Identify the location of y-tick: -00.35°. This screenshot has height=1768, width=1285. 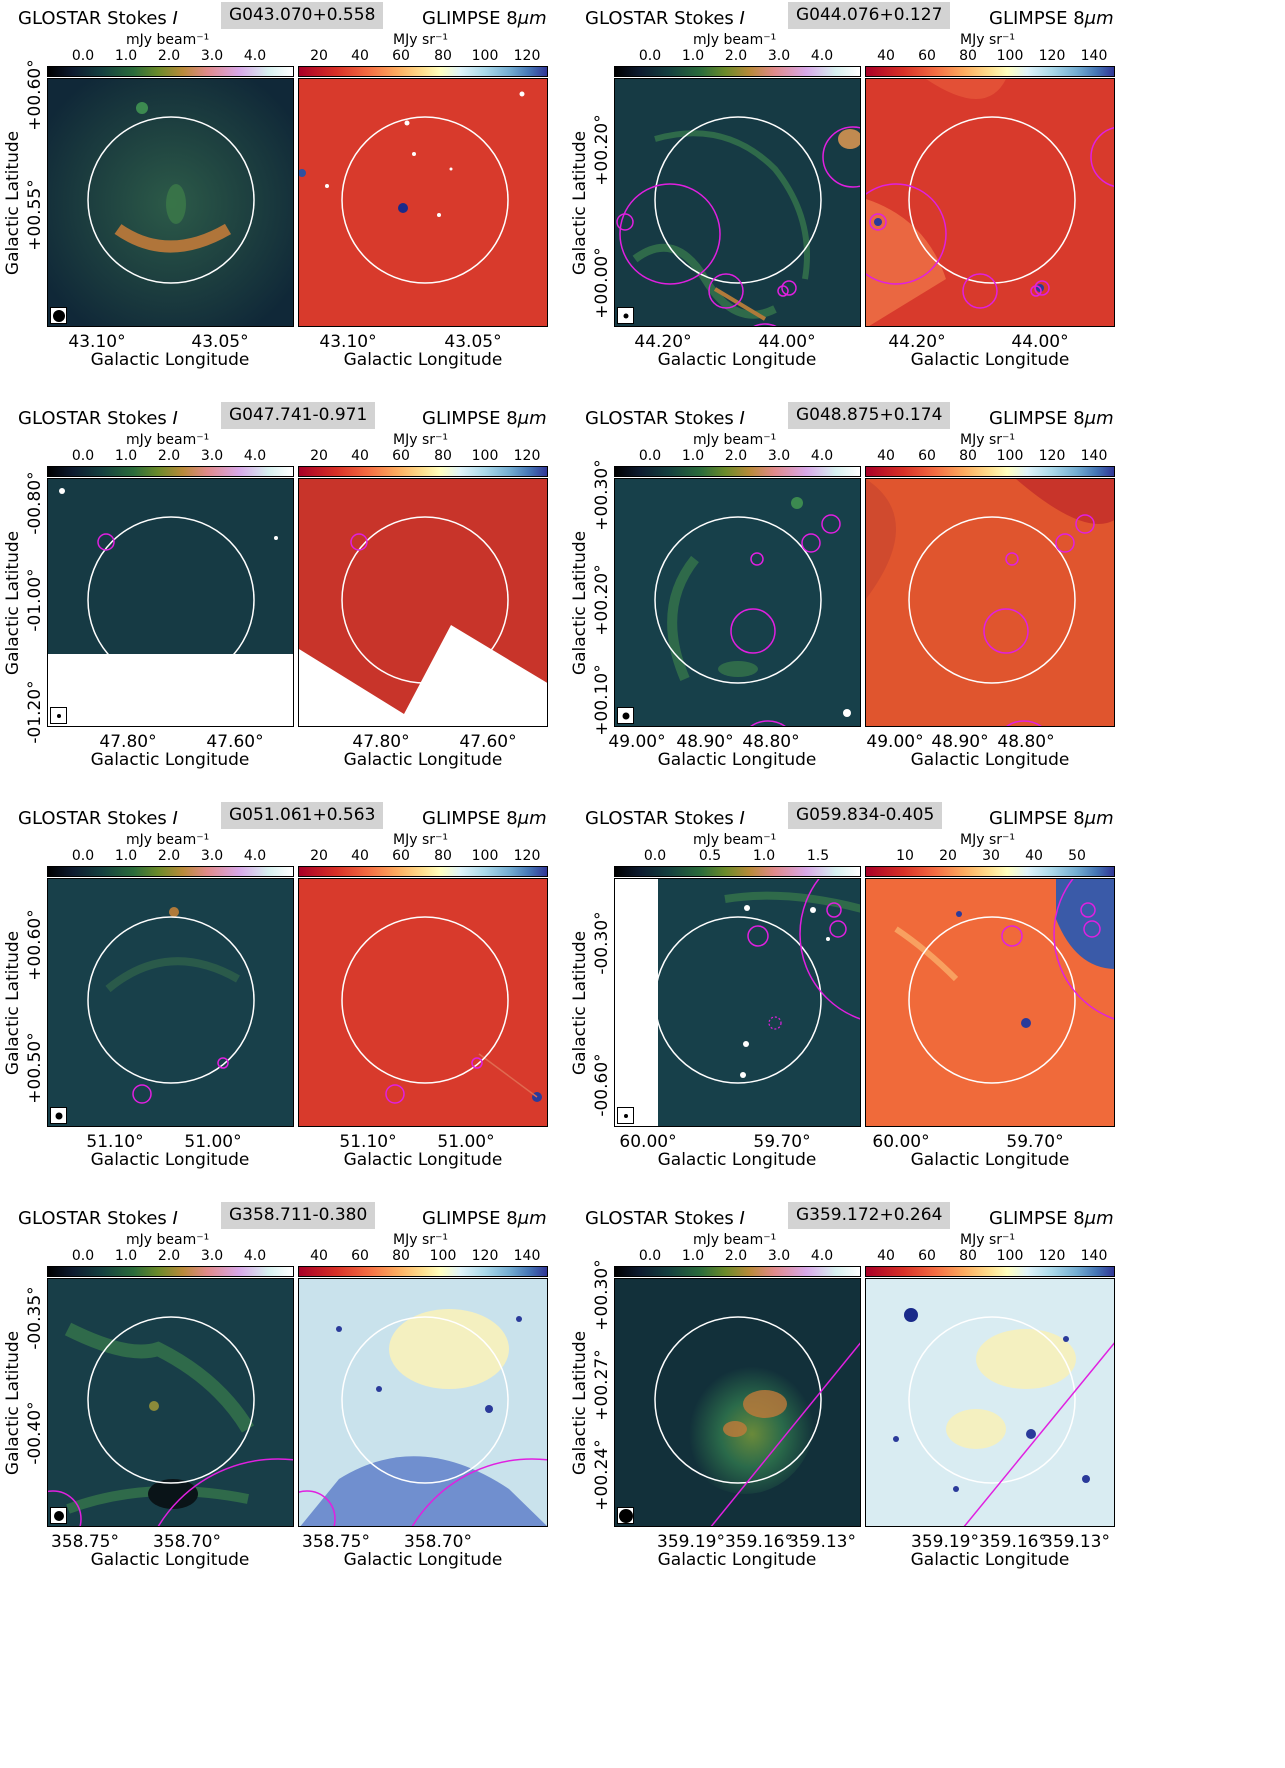
(35, 1318).